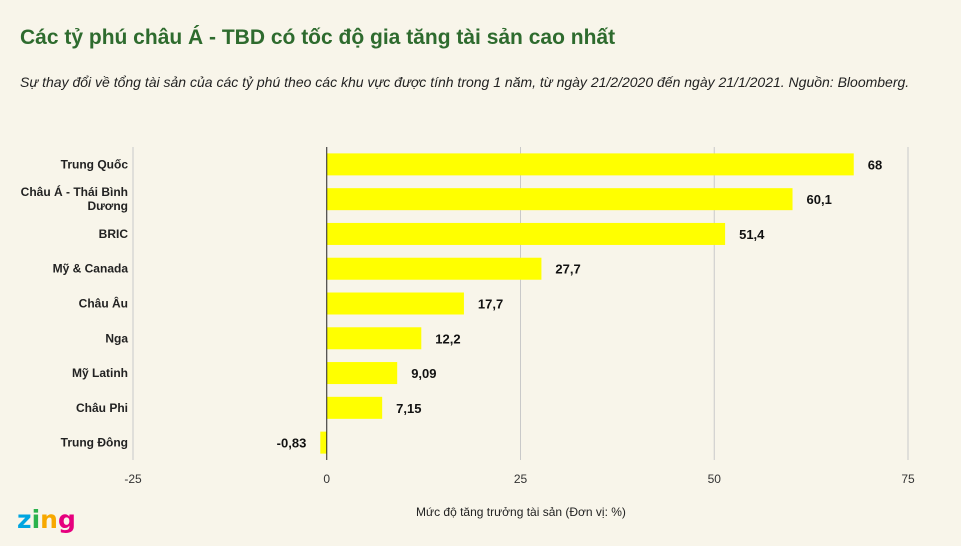 The height and width of the screenshot is (546, 961). I want to click on logo-letter: z, so click(24, 519).